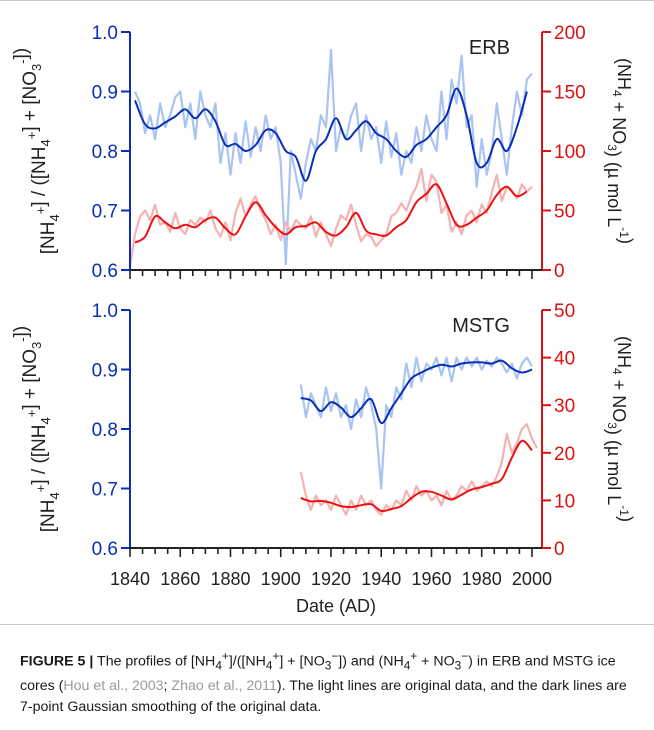 This screenshot has height=730, width=654. Describe the element at coordinates (318, 674) in the screenshot. I see `caption-text-f: ) in ERB and MSTG ice cores (` at that location.